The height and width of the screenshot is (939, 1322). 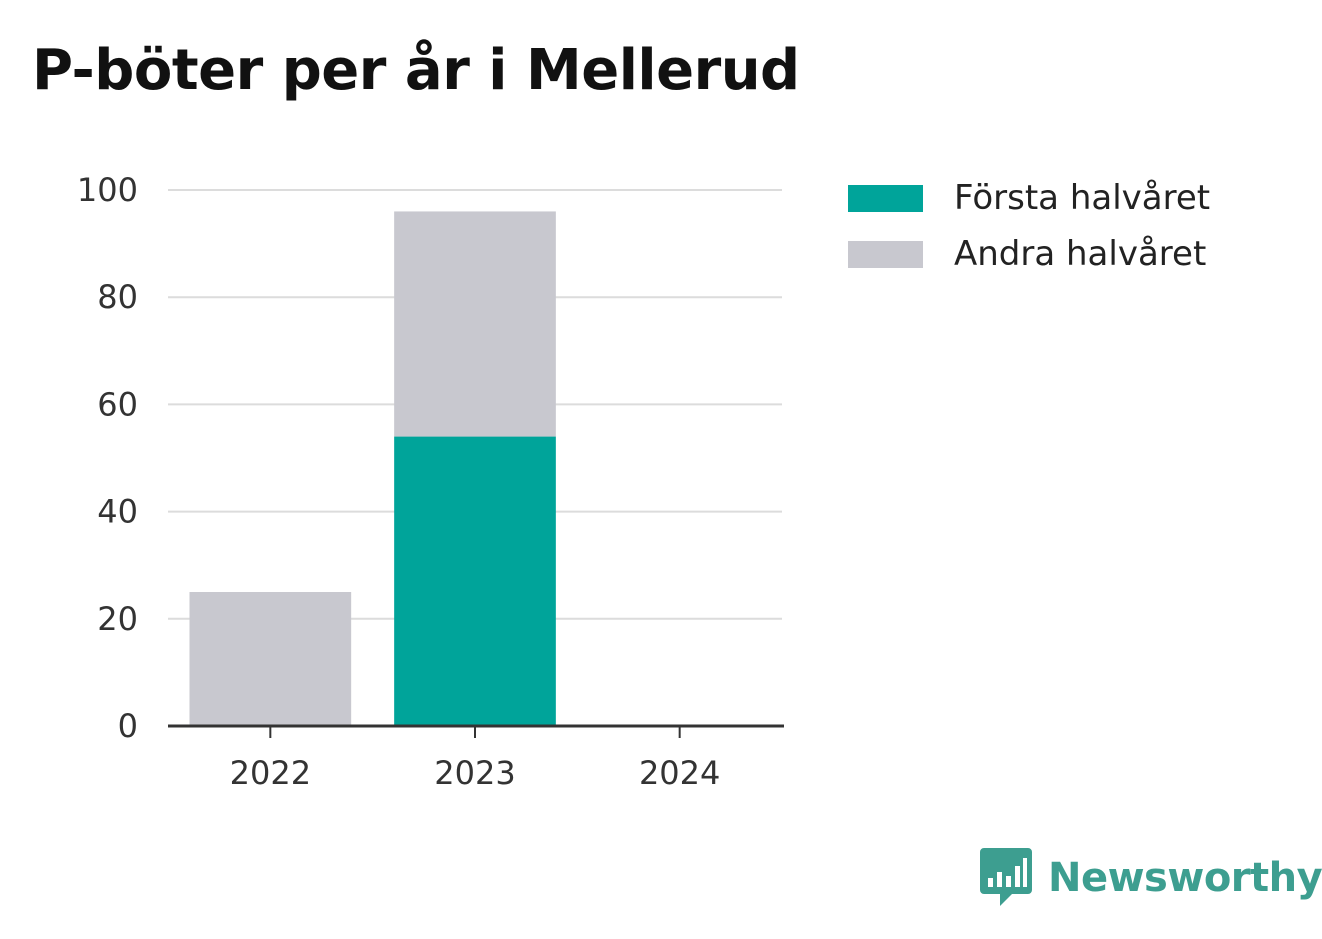 I want to click on y-tick-label-0: 0, so click(x=128, y=726).